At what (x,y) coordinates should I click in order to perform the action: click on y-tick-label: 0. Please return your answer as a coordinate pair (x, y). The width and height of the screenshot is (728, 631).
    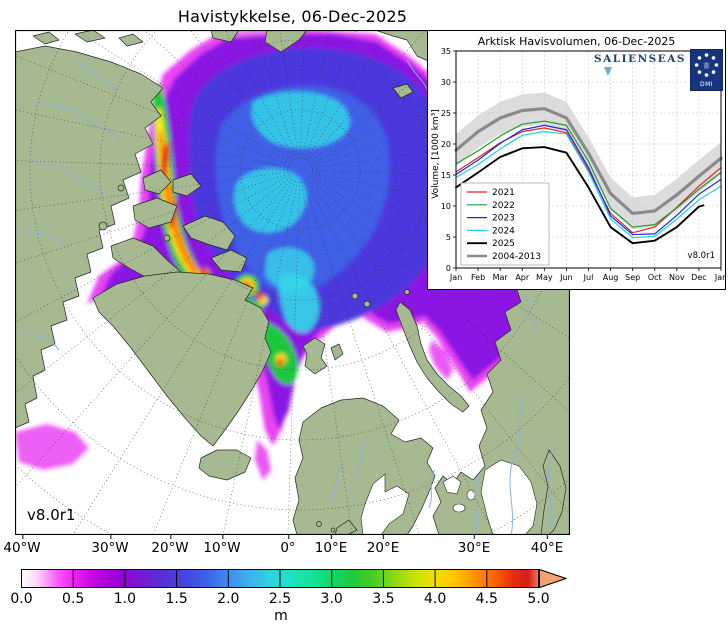
    Looking at the image, I should click on (448, 268).